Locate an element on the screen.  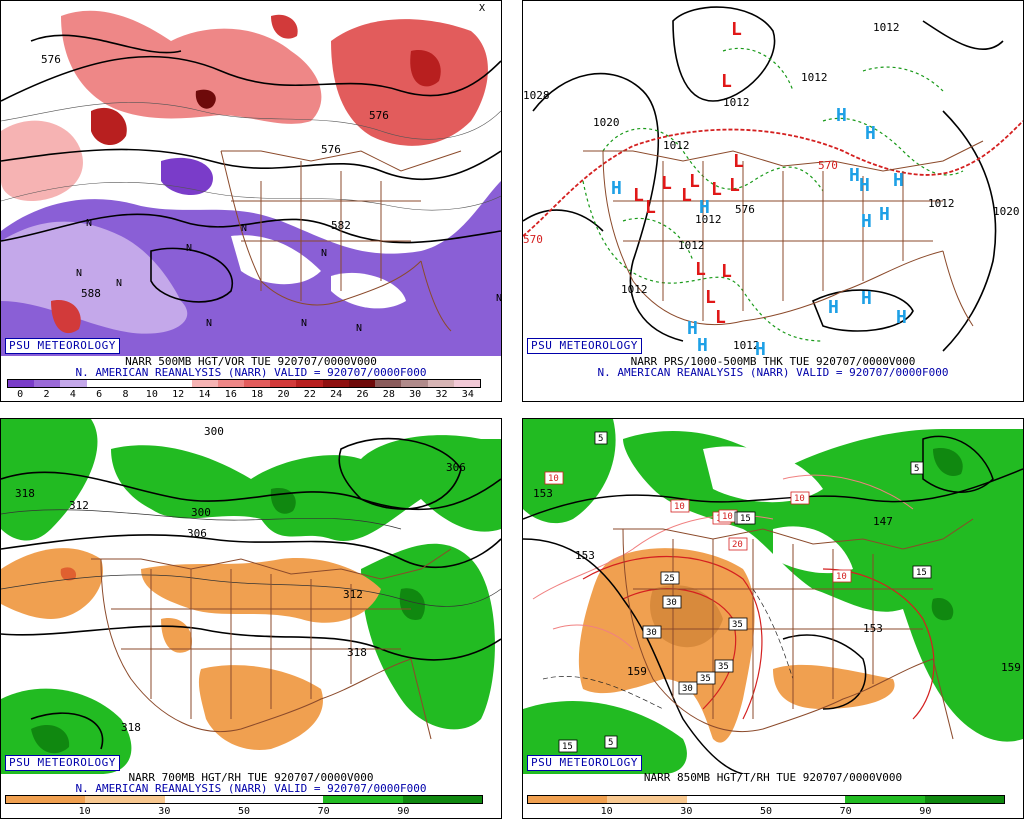
map-caption-title: NARR 500MB HGT/VOR TUE 920707/0000V000 is located at coordinates (251, 361).